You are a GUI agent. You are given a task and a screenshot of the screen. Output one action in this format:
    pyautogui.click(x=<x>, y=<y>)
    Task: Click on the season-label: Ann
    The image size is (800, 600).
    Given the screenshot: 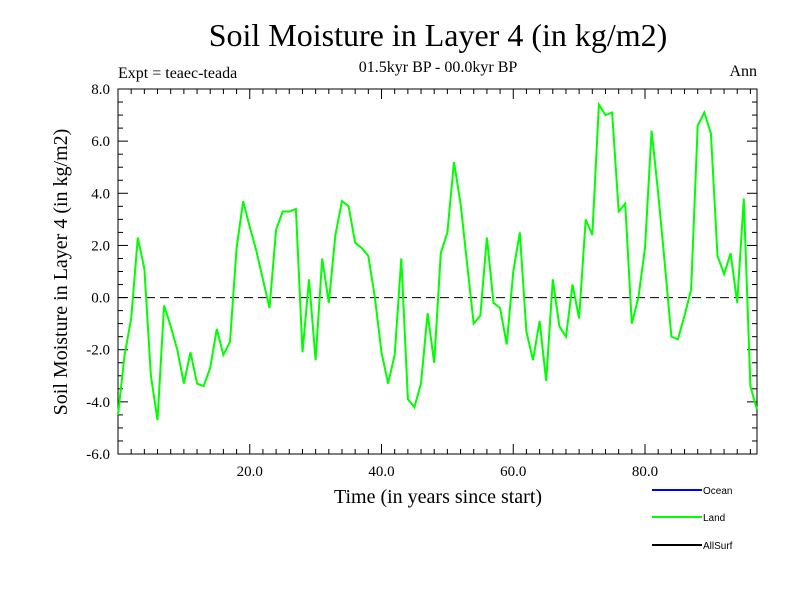 What is the action you would take?
    pyautogui.click(x=743, y=71)
    